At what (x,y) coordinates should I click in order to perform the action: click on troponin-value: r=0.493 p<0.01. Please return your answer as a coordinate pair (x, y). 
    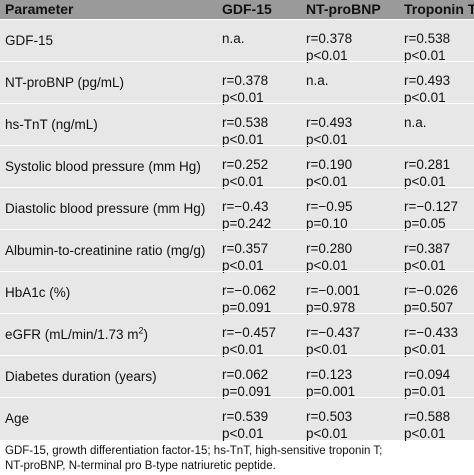
    Looking at the image, I should click on (427, 89).